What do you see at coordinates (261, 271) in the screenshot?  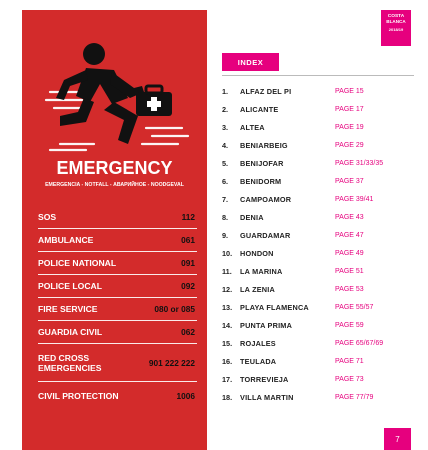 I see `entry-town: LA MARINA` at bounding box center [261, 271].